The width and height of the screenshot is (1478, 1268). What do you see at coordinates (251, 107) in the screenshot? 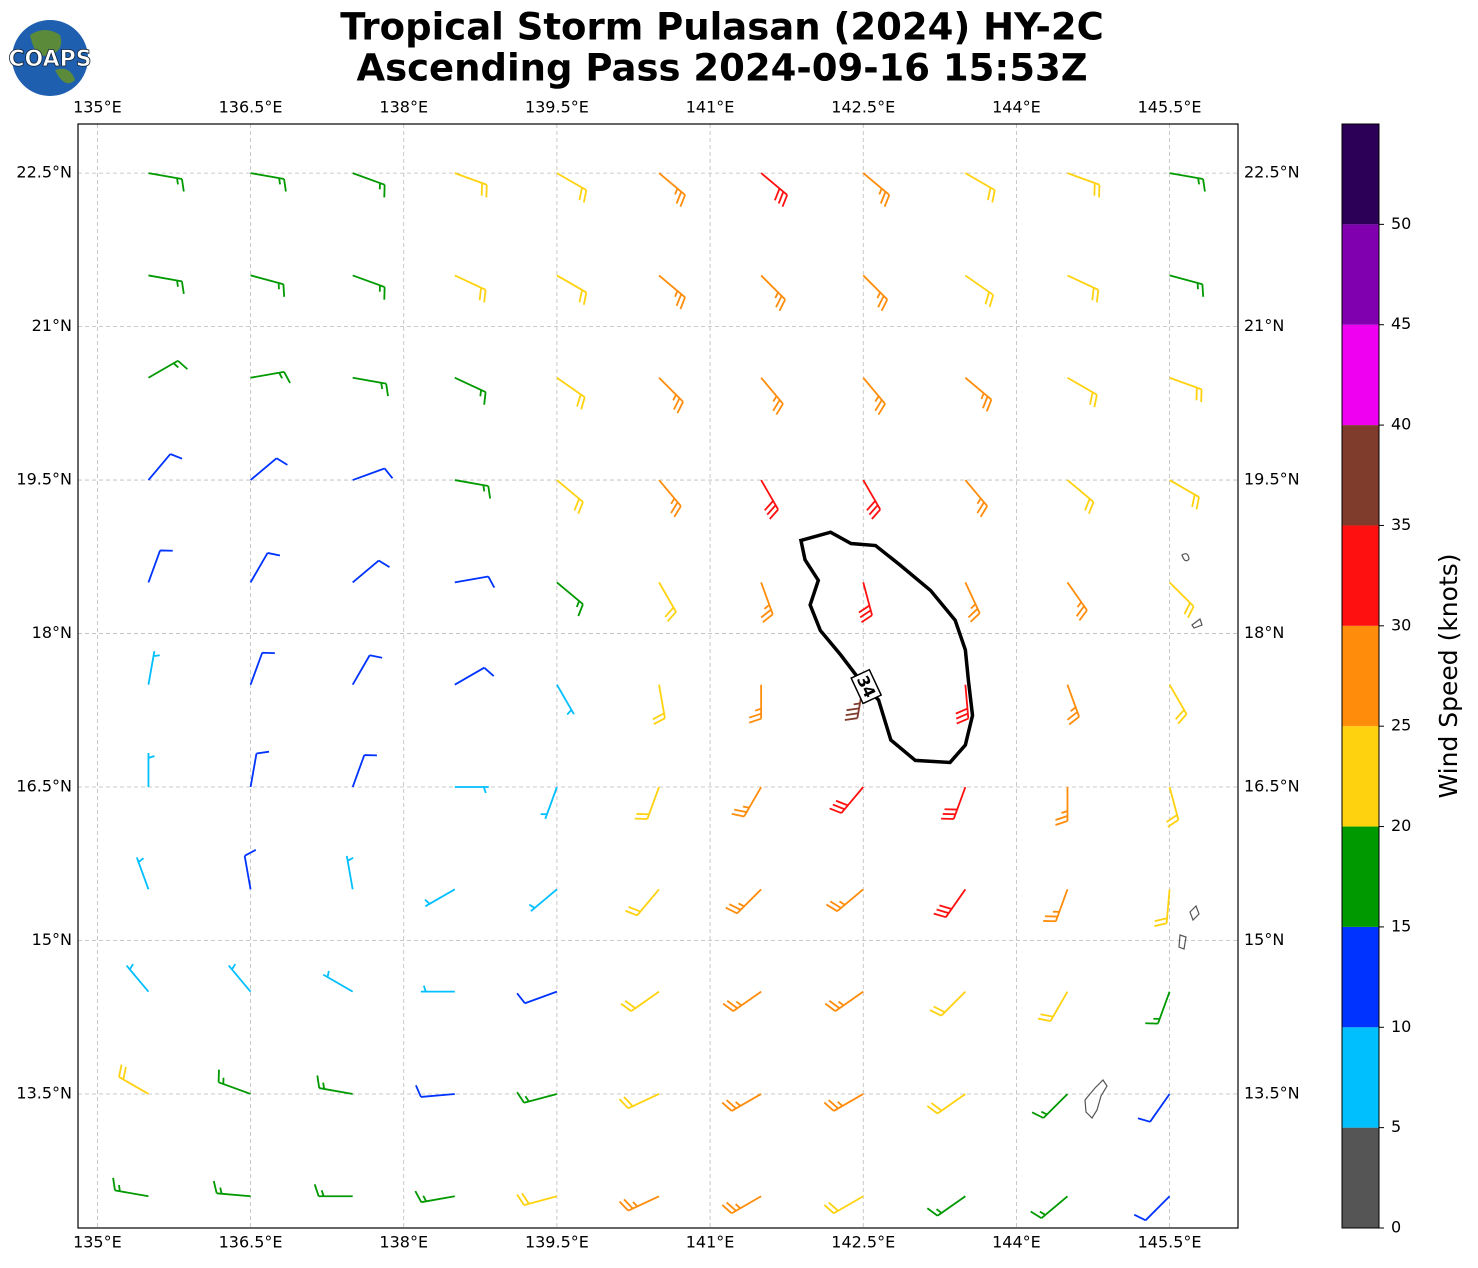
I see `x-tick-label: 136.5°E` at bounding box center [251, 107].